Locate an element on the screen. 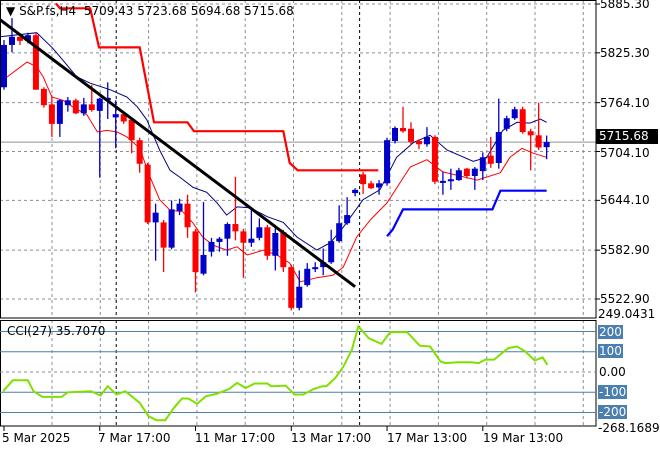 The width and height of the screenshot is (660, 450). cci-min-label: -268.1689 is located at coordinates (629, 428).